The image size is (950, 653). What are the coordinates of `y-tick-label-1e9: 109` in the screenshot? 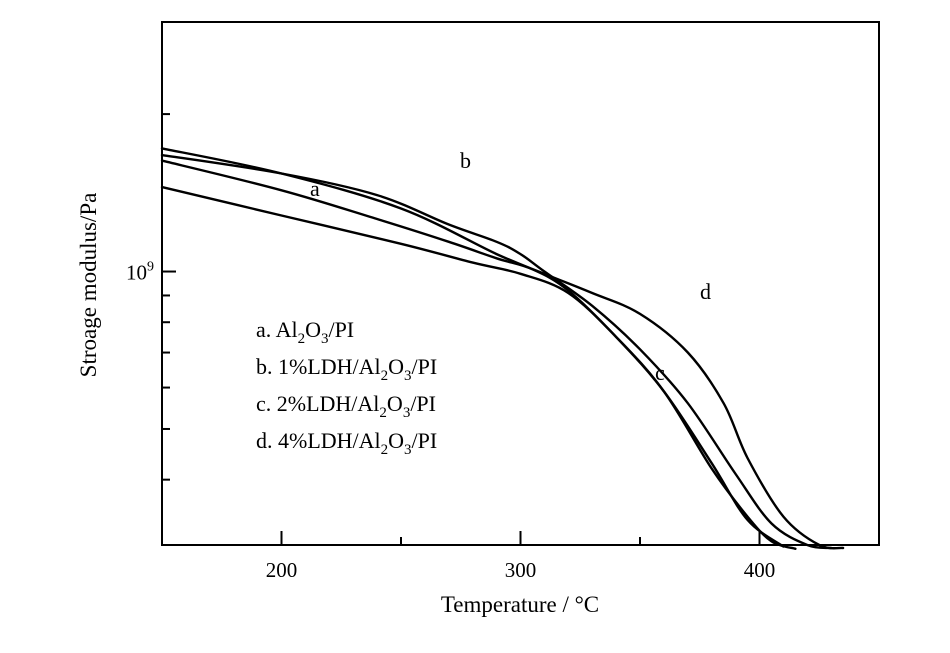 It's located at (140, 272).